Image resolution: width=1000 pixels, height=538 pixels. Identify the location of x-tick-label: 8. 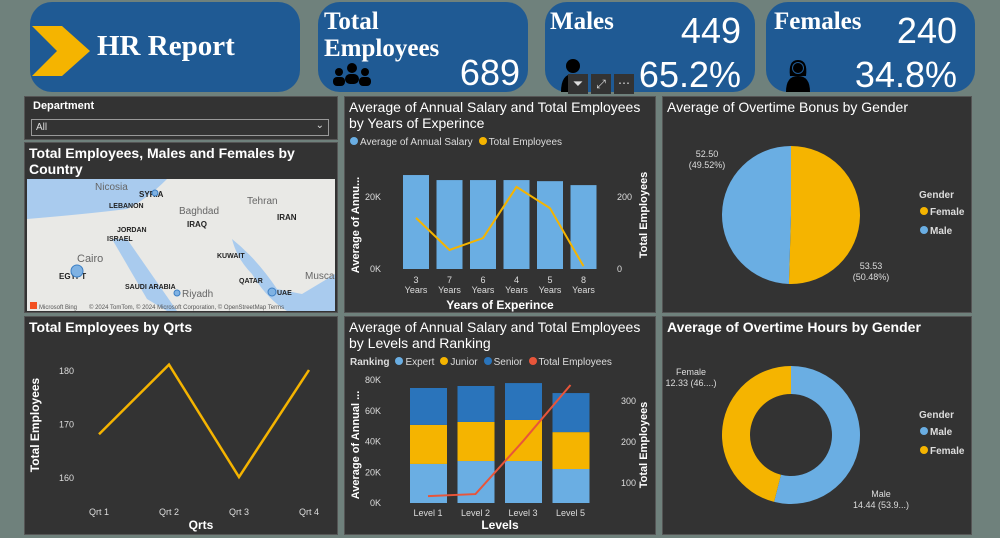
(583, 280).